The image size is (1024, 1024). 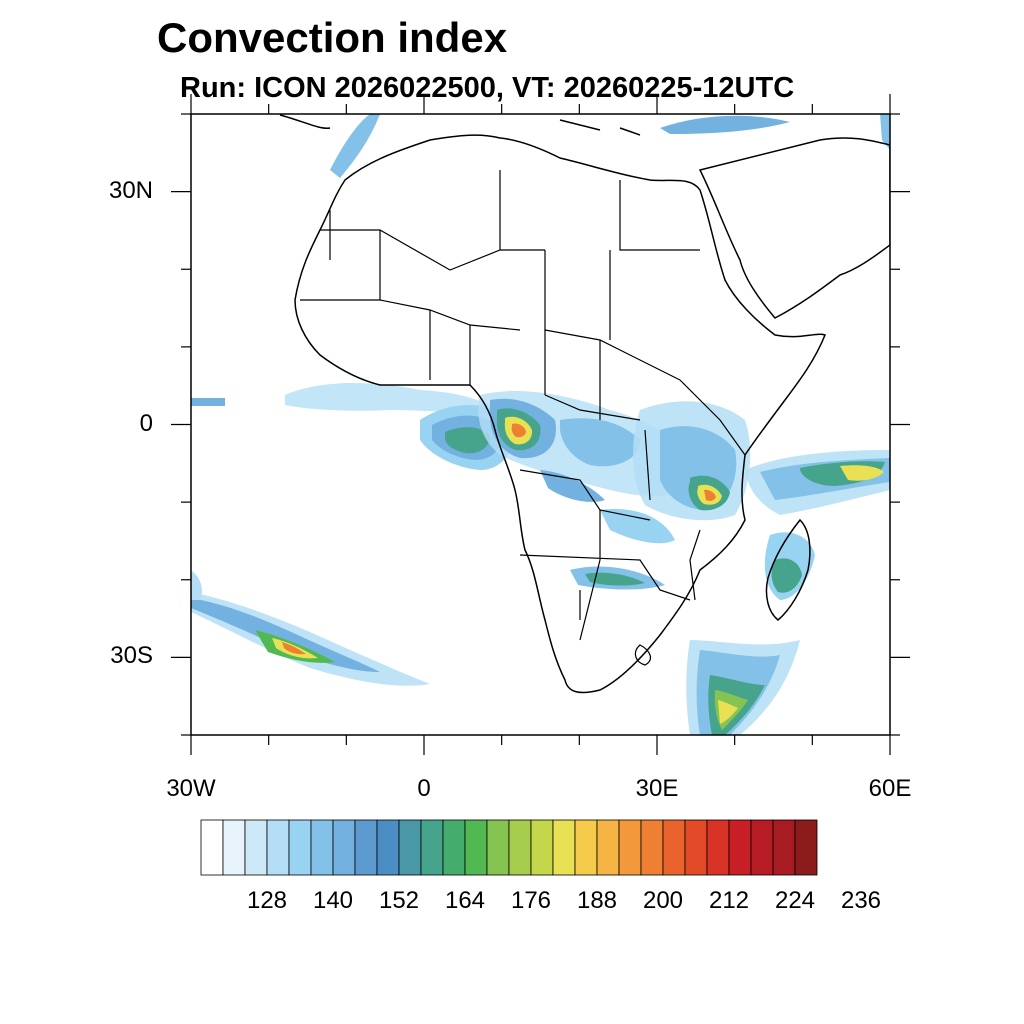 What do you see at coordinates (460, 125) in the screenshot?
I see `mediterranean-islands` at bounding box center [460, 125].